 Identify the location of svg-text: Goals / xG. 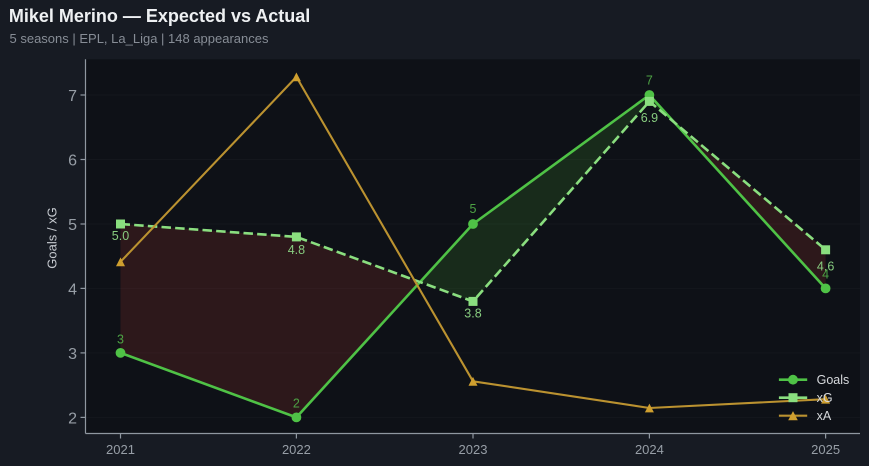
(52, 237).